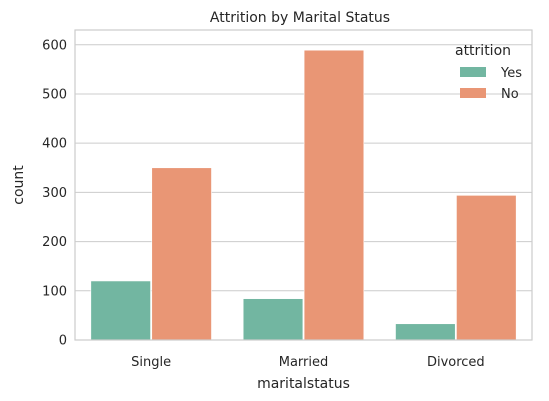 Image resolution: width=549 pixels, height=401 pixels. What do you see at coordinates (273, 319) in the screenshot?
I see `bar-yes-married` at bounding box center [273, 319].